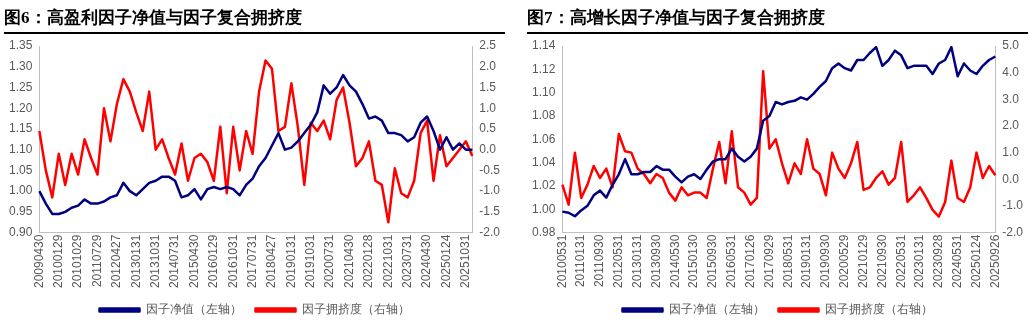  Describe the element at coordinates (488, 86) in the screenshot. I see `y2-tick-label: 1.5` at that location.